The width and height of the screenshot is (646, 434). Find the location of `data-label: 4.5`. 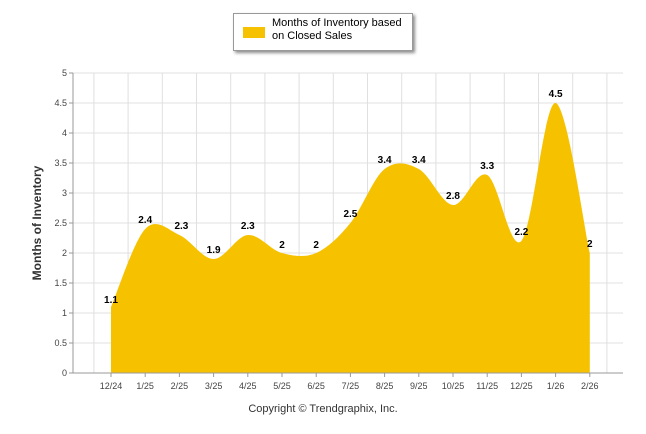

data-label: 4.5 is located at coordinates (556, 94).